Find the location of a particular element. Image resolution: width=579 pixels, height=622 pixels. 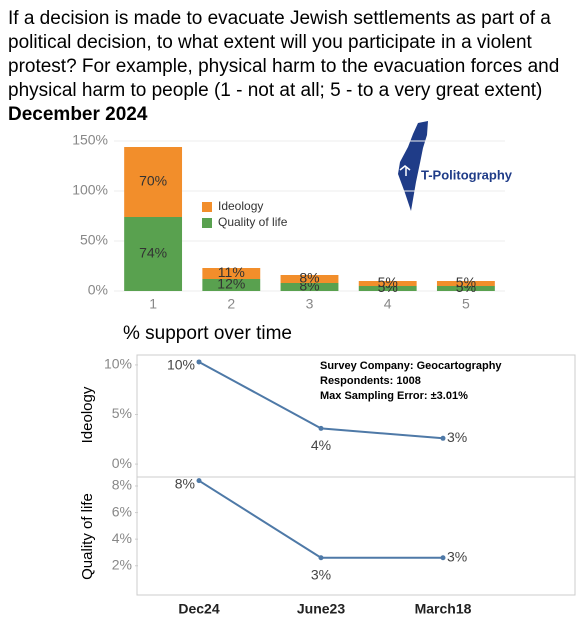

x-tick-label: 1 is located at coordinates (153, 304).